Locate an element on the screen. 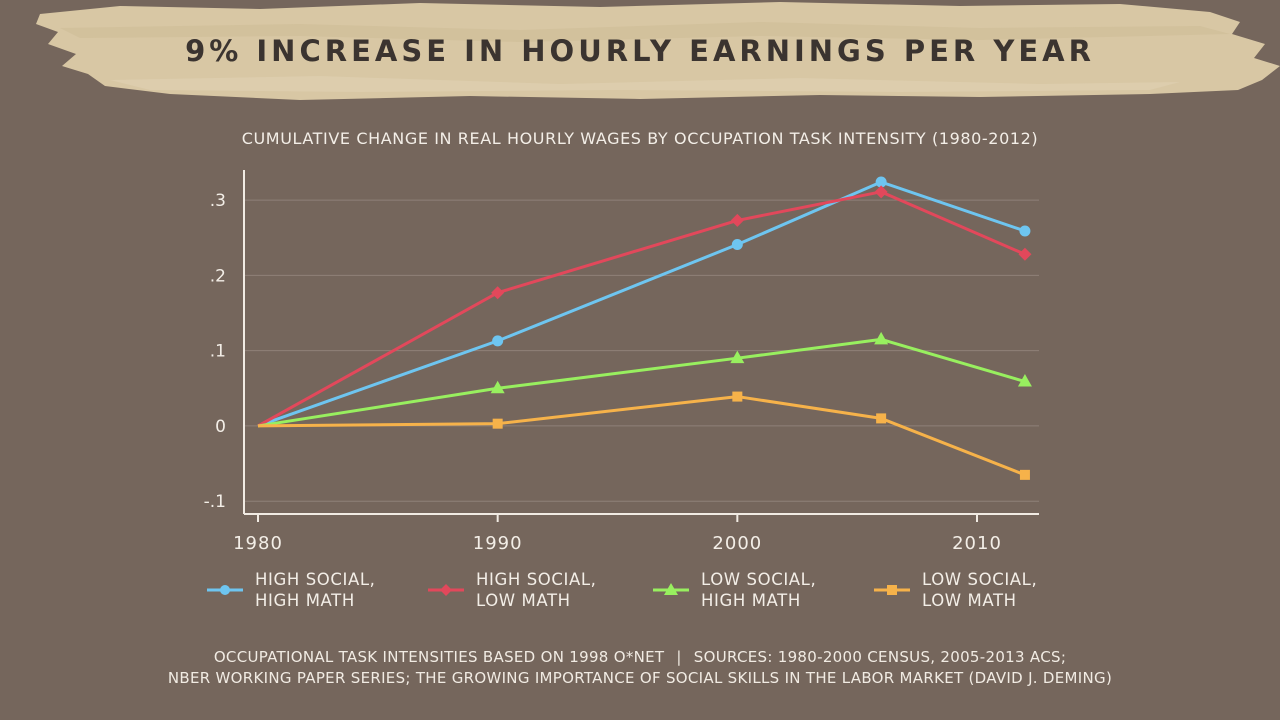  title-banner-brushstroke is located at coordinates (658, 51).